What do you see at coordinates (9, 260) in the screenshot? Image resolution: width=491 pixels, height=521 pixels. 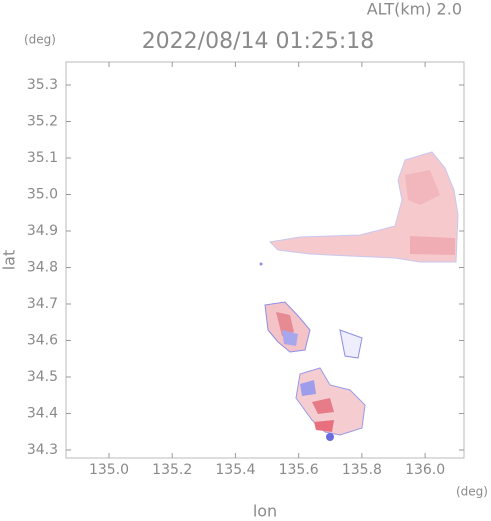 I see `y-axis-label: lat` at bounding box center [9, 260].